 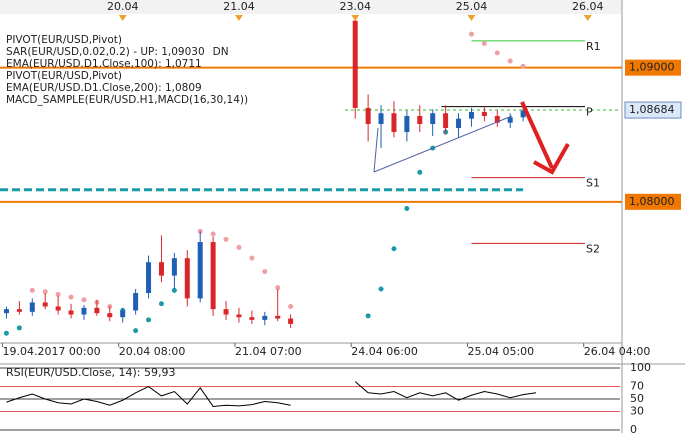 What do you see at coordinates (152, 351) in the screenshot?
I see `x-tick-label: 20.04 08:00` at bounding box center [152, 351].